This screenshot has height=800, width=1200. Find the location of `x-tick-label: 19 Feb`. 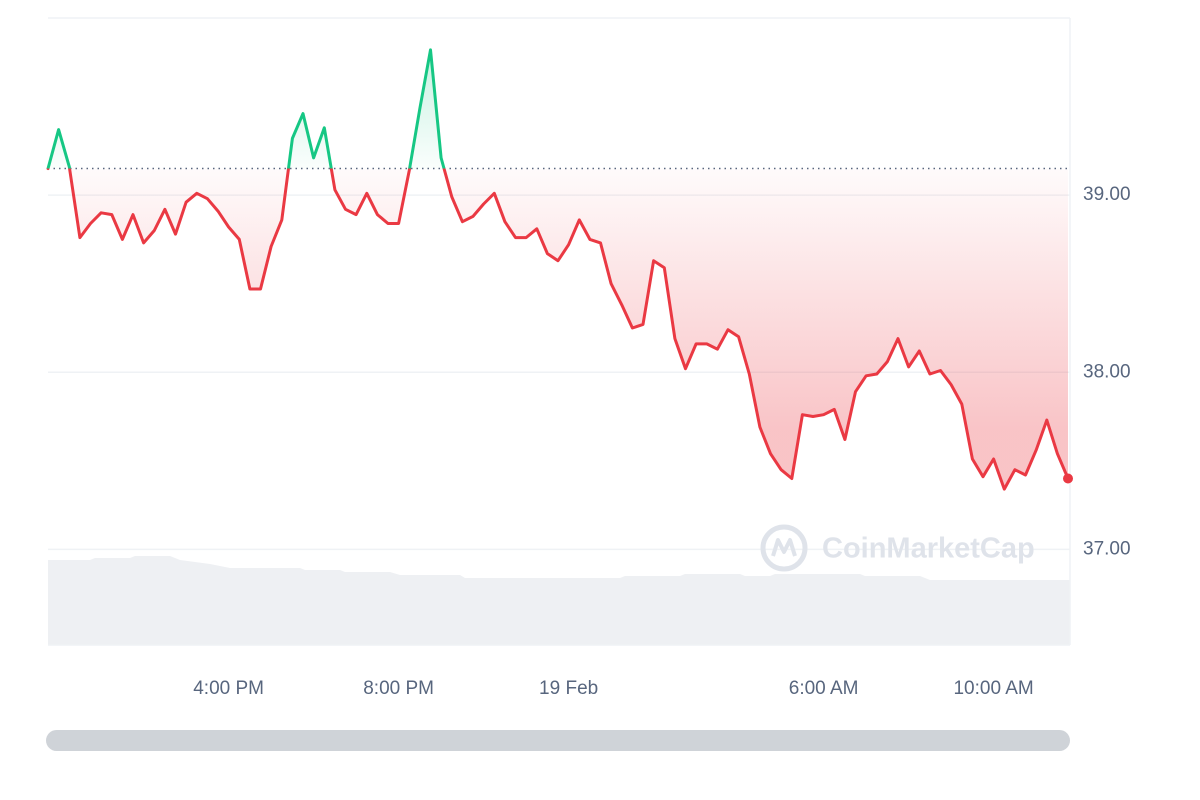

x-tick-label: 19 Feb is located at coordinates (568, 688).